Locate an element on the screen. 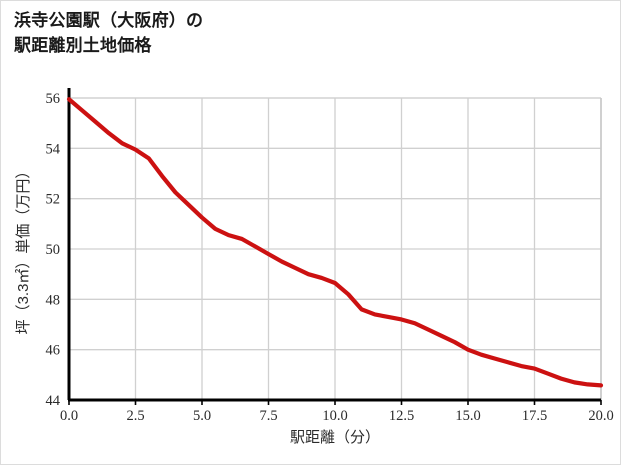  x-tick-label: 15.0 is located at coordinates (467, 416).